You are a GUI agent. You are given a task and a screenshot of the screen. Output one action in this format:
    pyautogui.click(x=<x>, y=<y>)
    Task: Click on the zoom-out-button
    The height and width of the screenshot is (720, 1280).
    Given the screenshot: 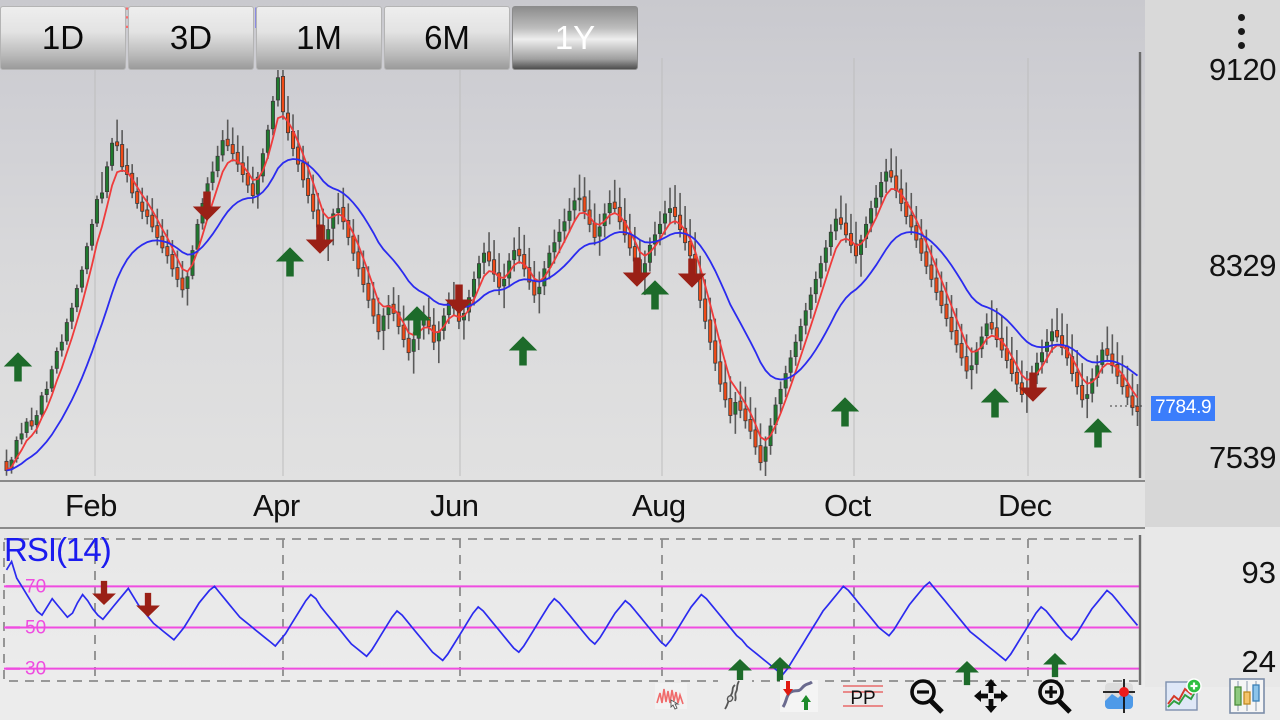 What is the action you would take?
    pyautogui.click(x=927, y=696)
    